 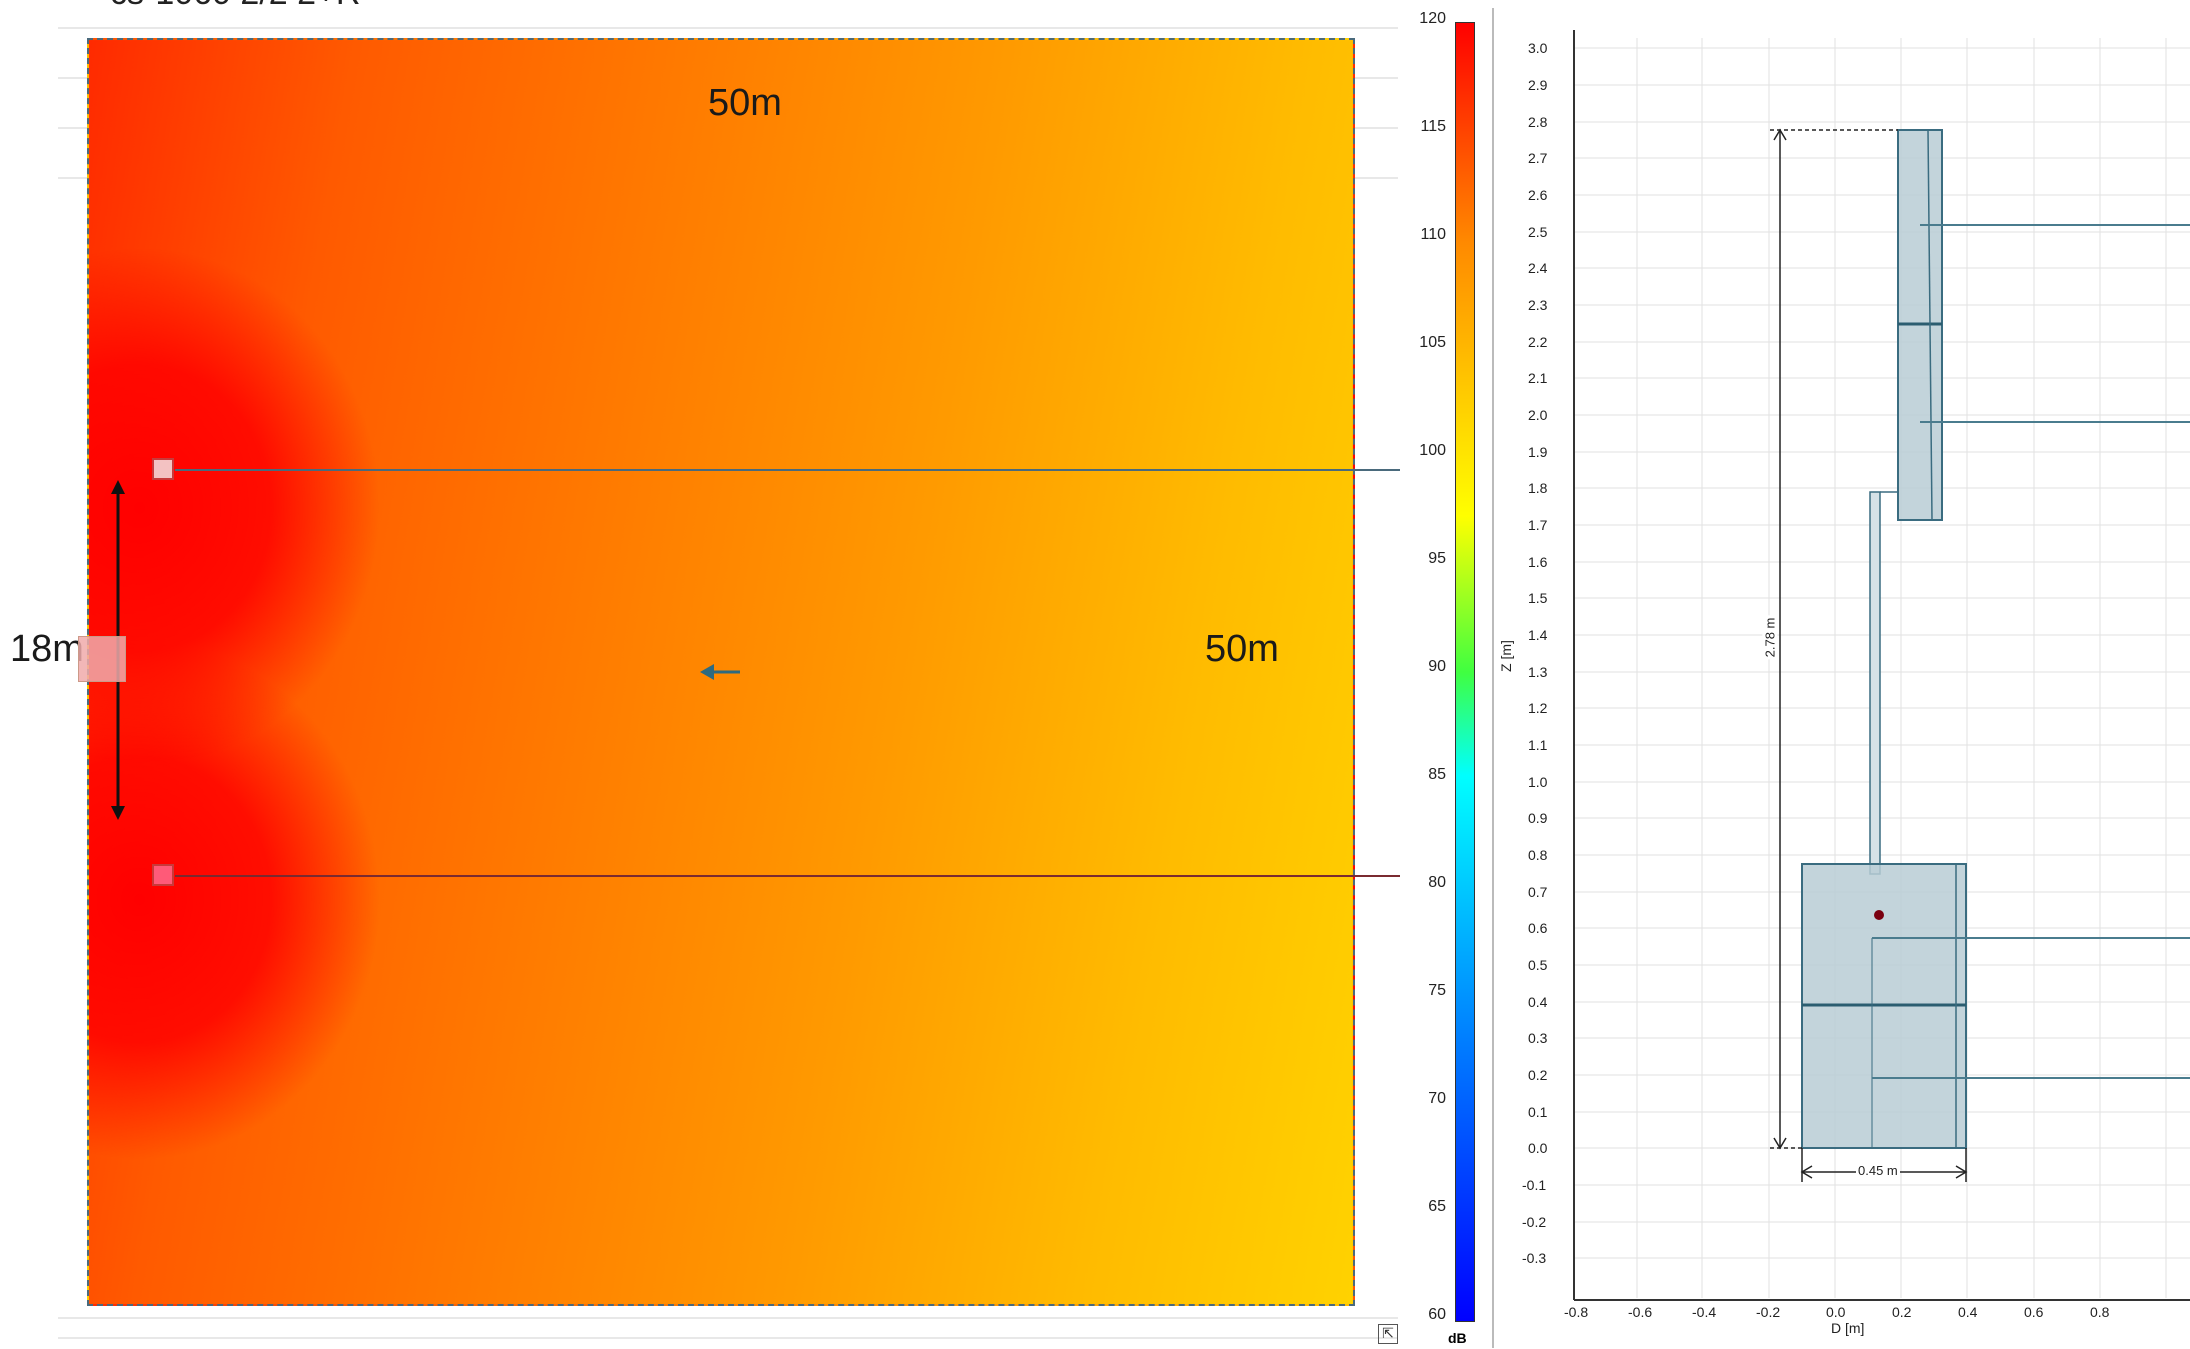 I want to click on colorbar-tick: 80, so click(x=1437, y=882).